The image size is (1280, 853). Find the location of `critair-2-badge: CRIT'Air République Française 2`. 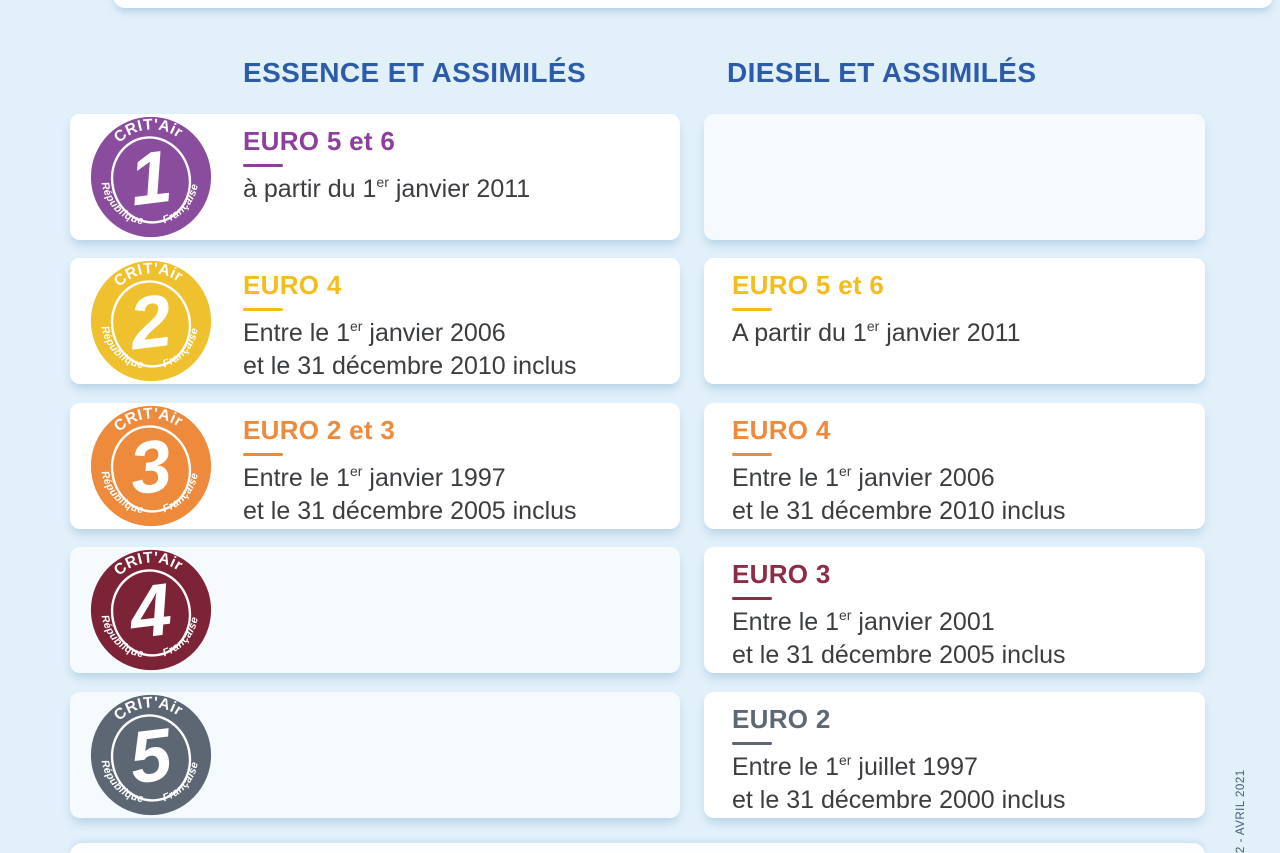

critair-2-badge: CRIT'Air République Française 2 is located at coordinates (151, 321).